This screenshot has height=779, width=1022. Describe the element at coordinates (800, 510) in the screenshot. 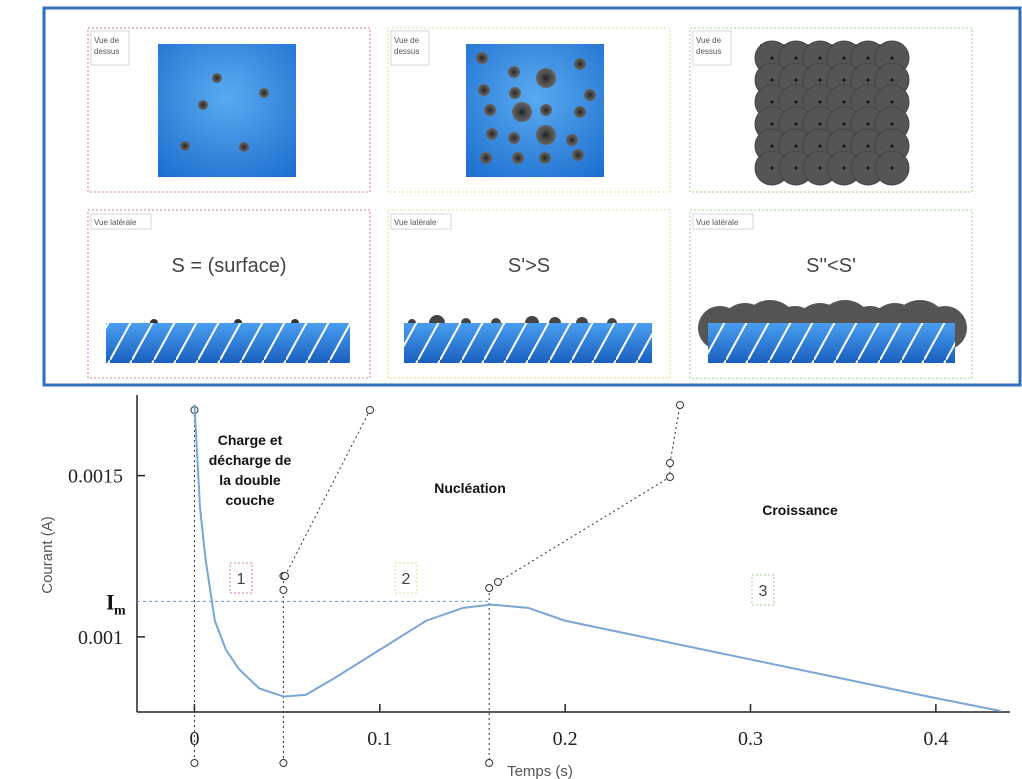

I see `phase-label: Croissance` at that location.